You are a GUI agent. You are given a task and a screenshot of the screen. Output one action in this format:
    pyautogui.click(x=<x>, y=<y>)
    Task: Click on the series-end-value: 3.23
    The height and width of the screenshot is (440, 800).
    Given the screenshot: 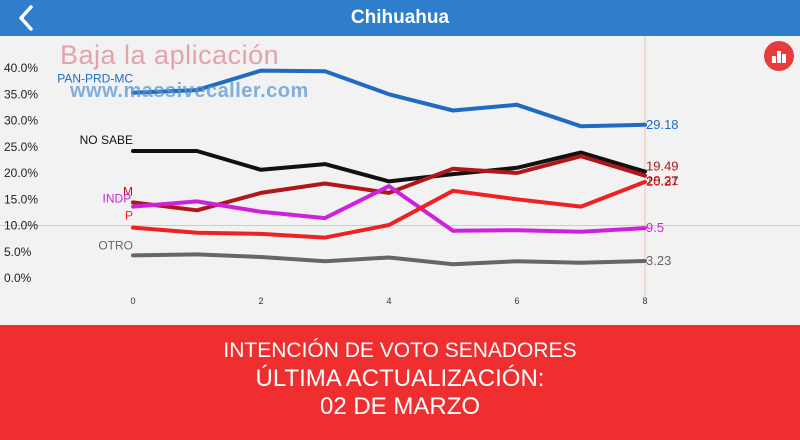 What is the action you would take?
    pyautogui.click(x=658, y=260)
    